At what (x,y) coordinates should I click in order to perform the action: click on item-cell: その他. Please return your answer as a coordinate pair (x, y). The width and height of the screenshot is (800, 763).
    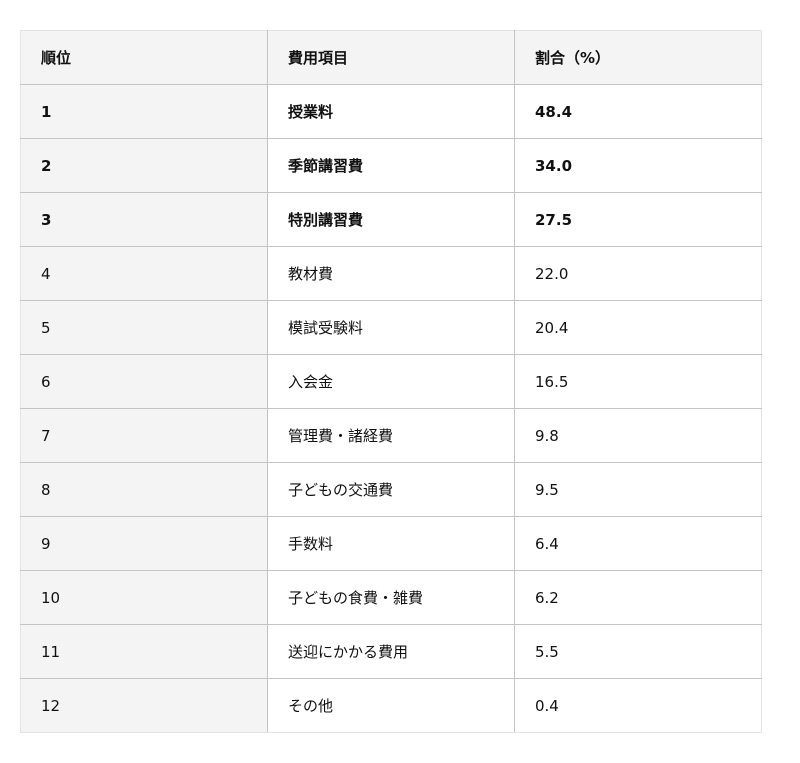
    Looking at the image, I should click on (391, 705).